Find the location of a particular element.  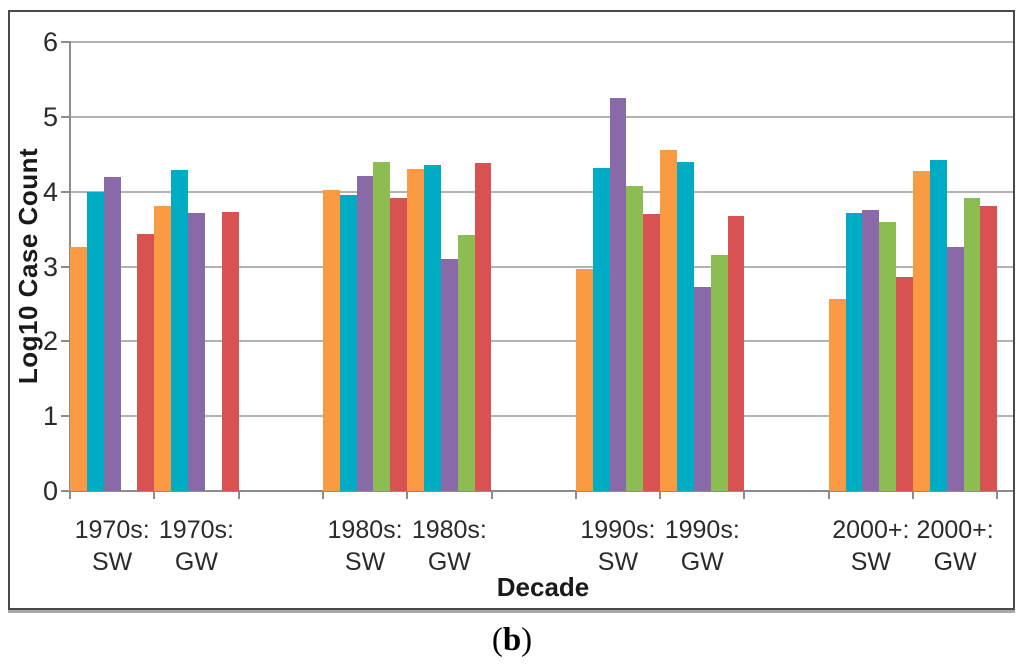

y-axis-title: Log10 Case Count is located at coordinates (28, 266).